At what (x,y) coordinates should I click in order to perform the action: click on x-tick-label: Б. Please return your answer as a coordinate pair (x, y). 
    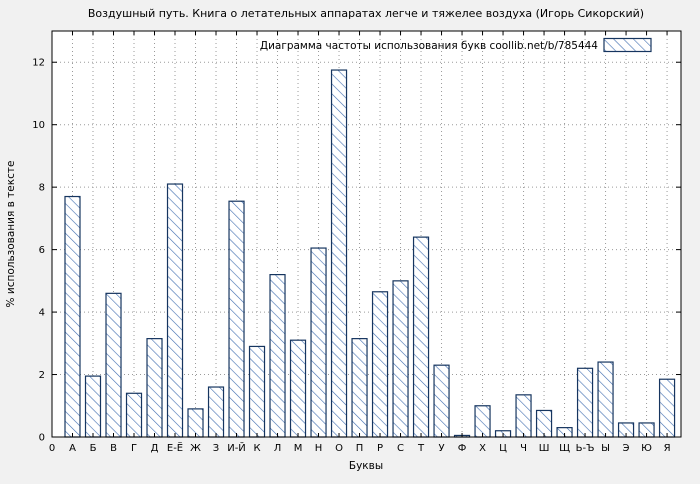
    Looking at the image, I should click on (93, 448).